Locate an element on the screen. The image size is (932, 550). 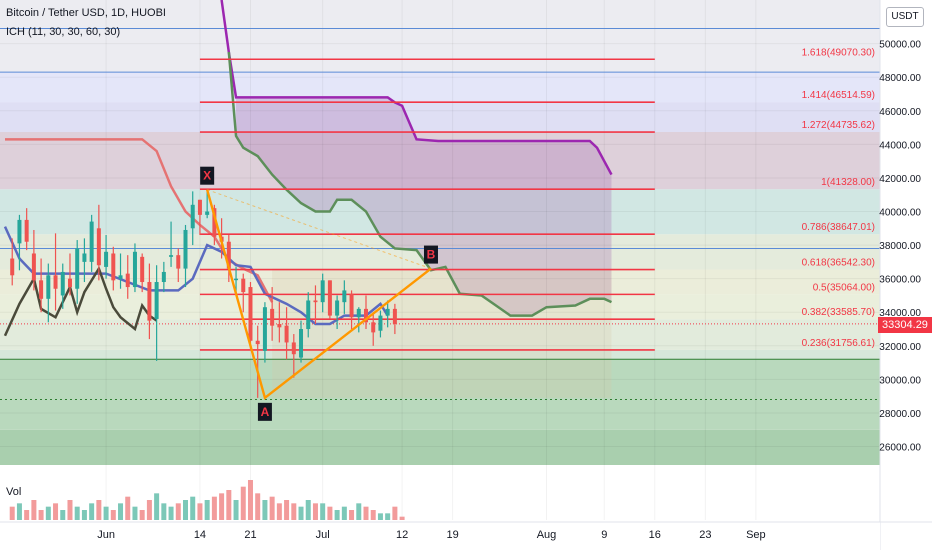
indicator-legend: ICH (11, 30, 30, 60, 30) is located at coordinates (63, 32).